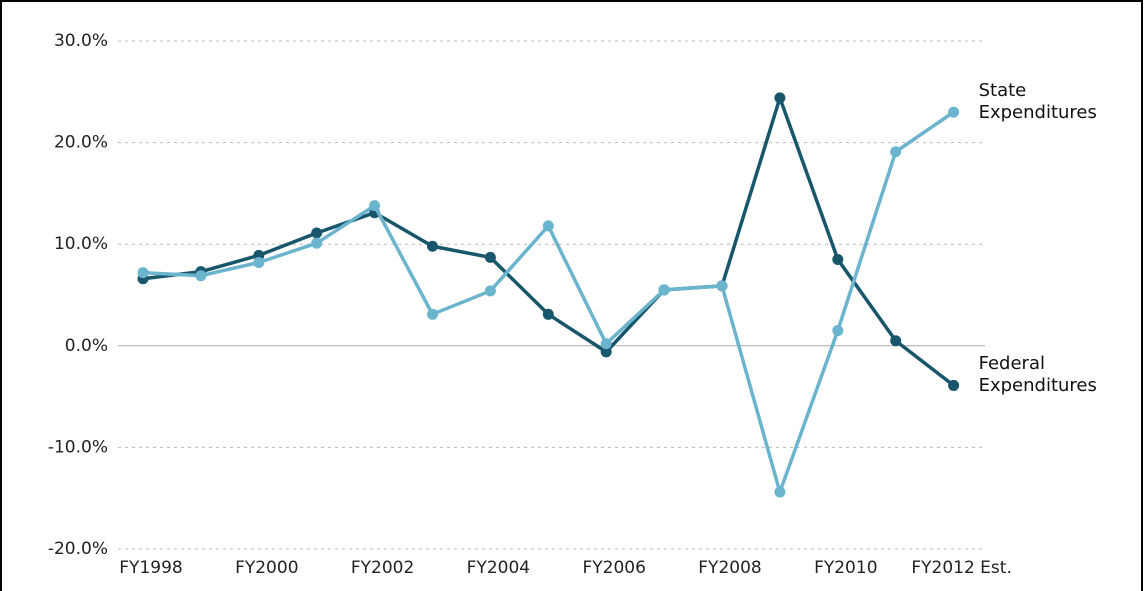 The image size is (1145, 591). I want to click on x-tick-label: FY2006, so click(613, 568).